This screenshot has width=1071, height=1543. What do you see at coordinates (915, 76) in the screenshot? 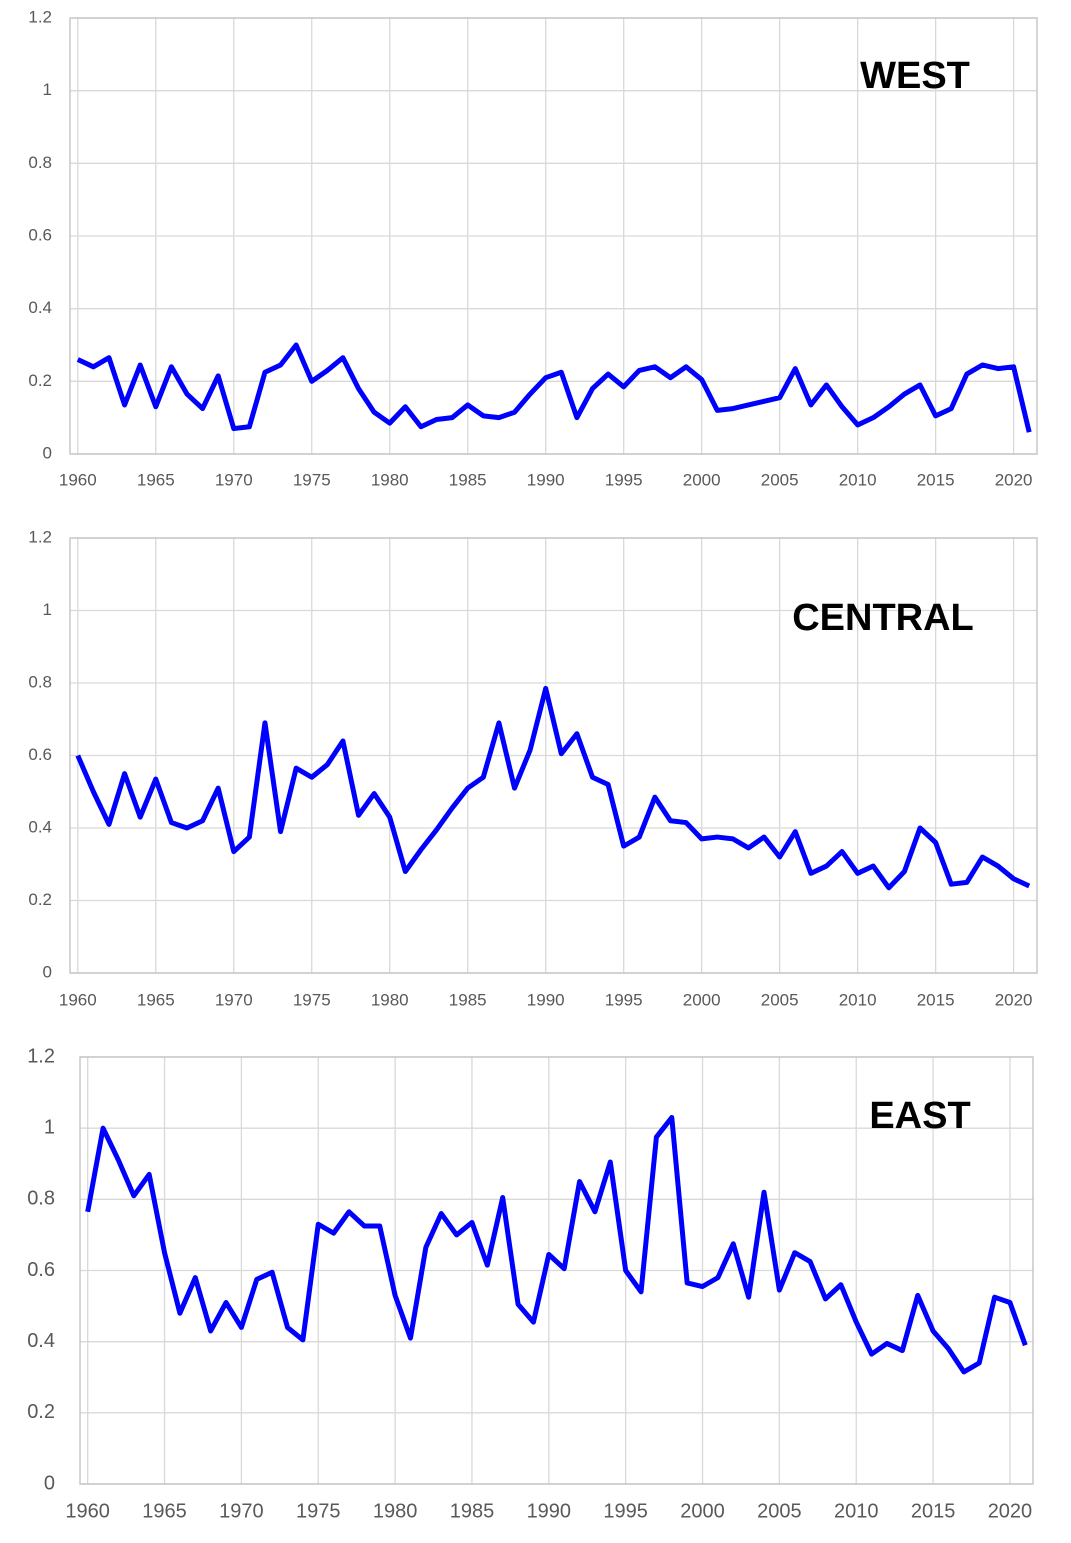
I see `annotation: WEST` at bounding box center [915, 76].